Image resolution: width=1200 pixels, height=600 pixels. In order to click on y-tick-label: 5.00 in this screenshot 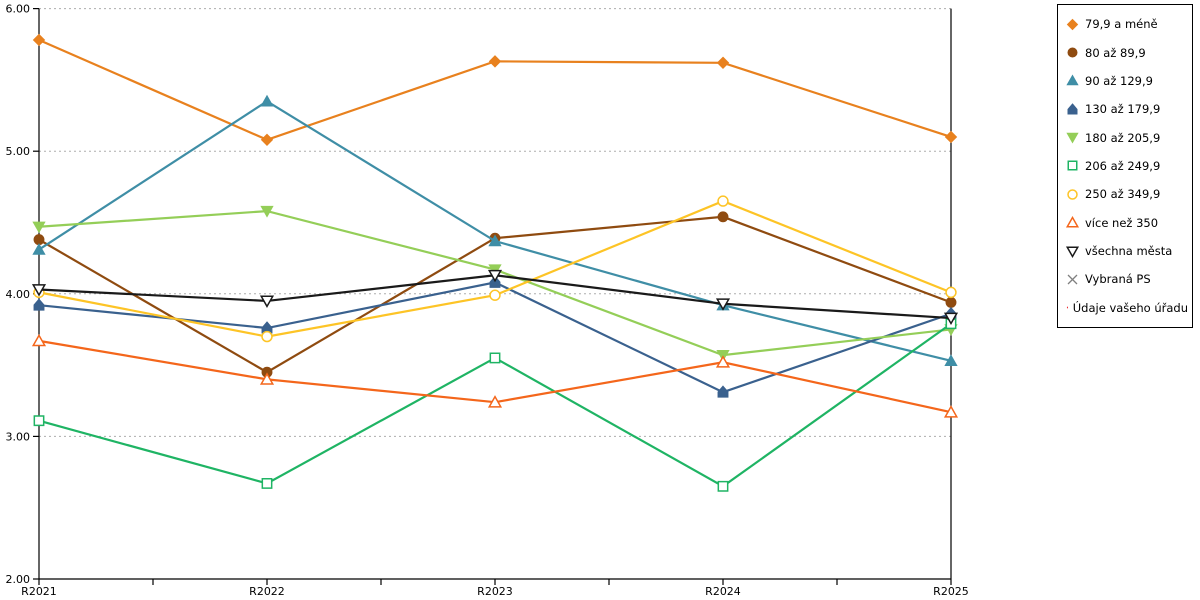, I will do `click(18, 151)`.